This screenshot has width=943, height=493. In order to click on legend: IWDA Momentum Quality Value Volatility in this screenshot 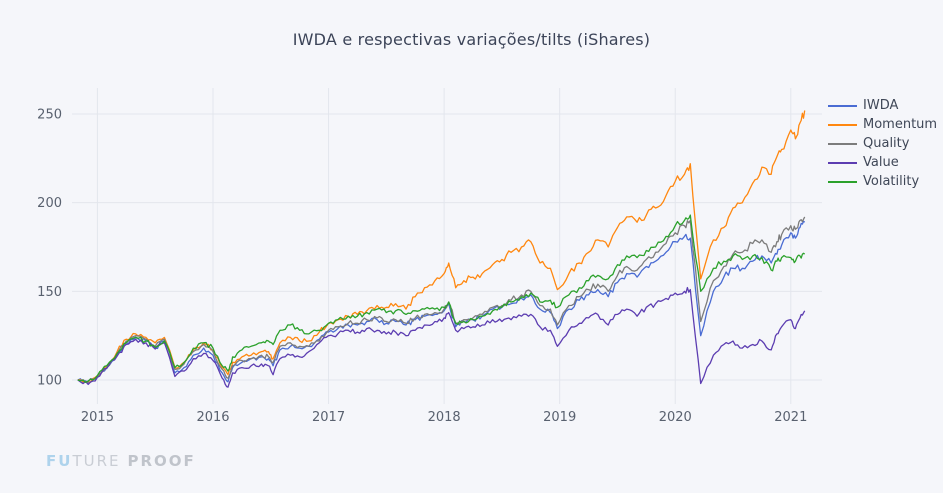, I will do `click(882, 143)`.